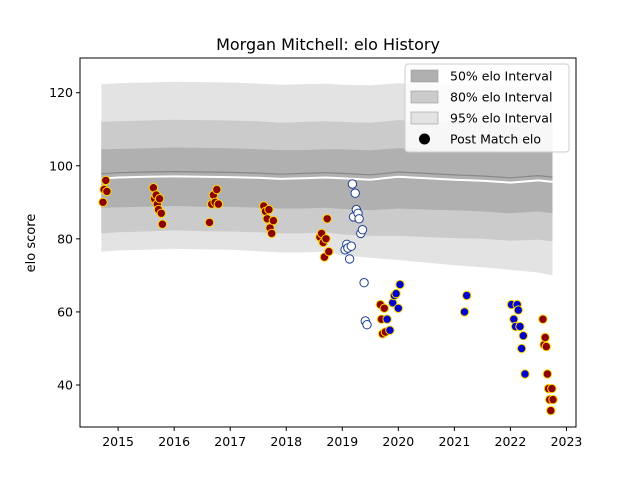 The width and height of the screenshot is (640, 480). Describe the element at coordinates (65, 238) in the screenshot. I see `y-tick-label: 80` at that location.